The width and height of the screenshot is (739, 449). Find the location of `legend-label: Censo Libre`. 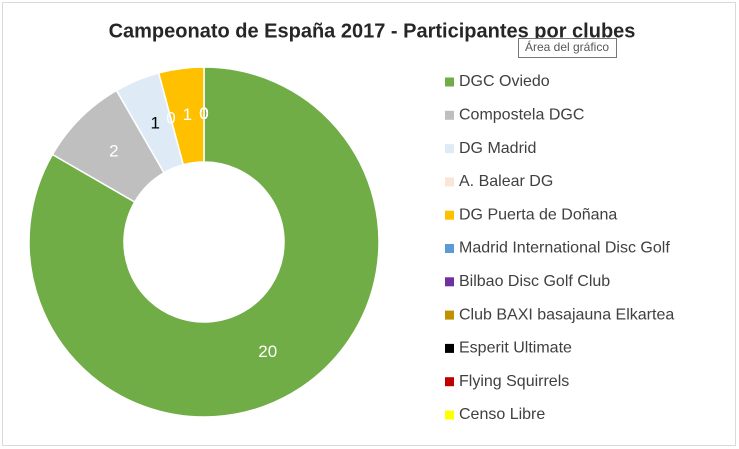

legend-label: Censo Libre is located at coordinates (502, 414).